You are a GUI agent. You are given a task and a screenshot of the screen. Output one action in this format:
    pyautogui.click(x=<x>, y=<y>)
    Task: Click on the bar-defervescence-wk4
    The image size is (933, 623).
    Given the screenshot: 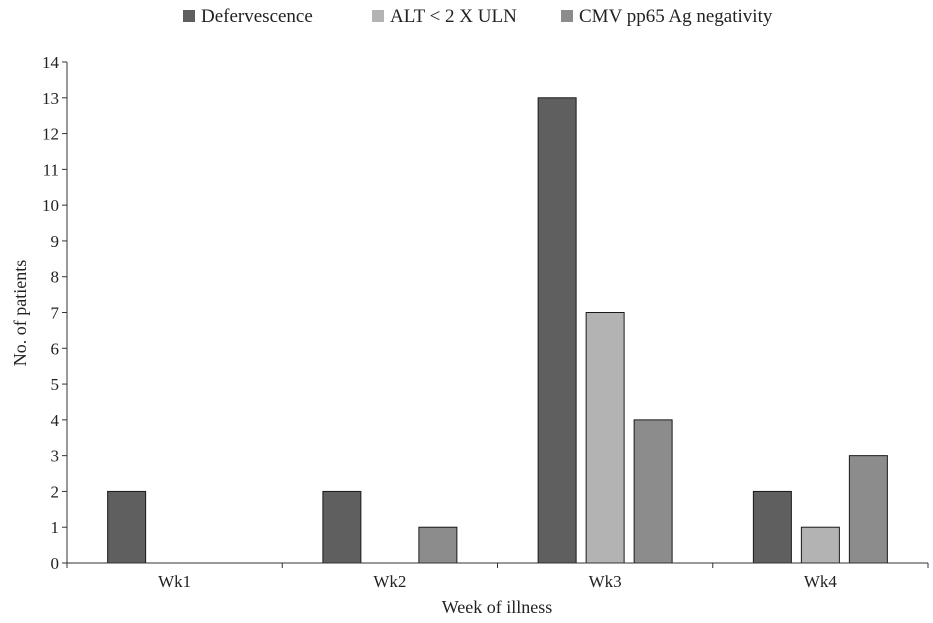 What is the action you would take?
    pyautogui.click(x=772, y=527)
    